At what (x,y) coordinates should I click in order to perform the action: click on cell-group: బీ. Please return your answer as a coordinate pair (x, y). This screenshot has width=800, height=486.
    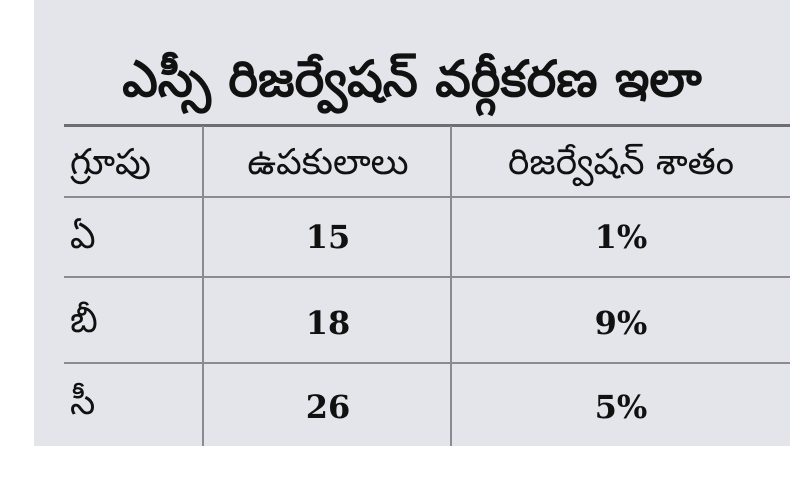
    Looking at the image, I should click on (84, 320).